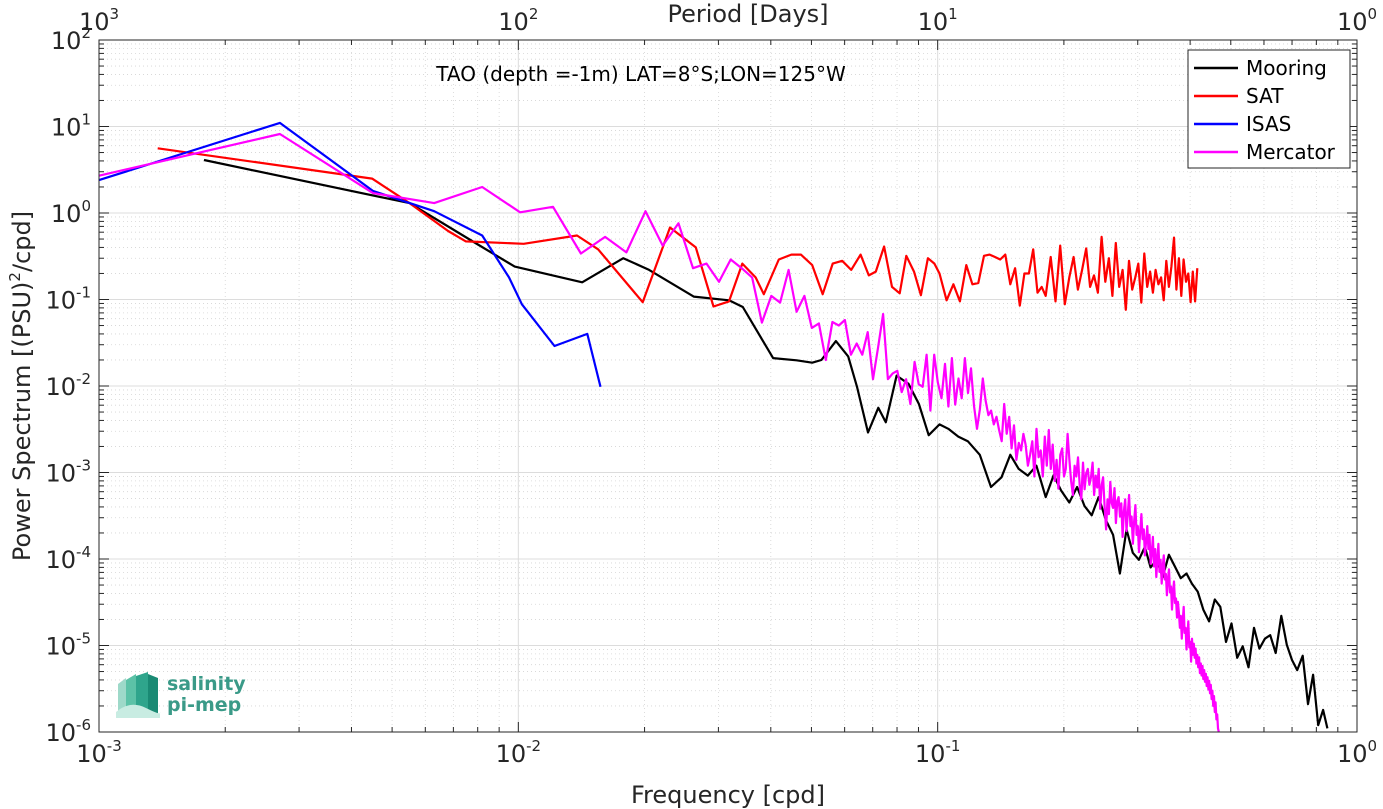 This screenshot has height=809, width=1383. What do you see at coordinates (68, 731) in the screenshot?
I see `y-tick-label: 10⁻⁶` at bounding box center [68, 731].